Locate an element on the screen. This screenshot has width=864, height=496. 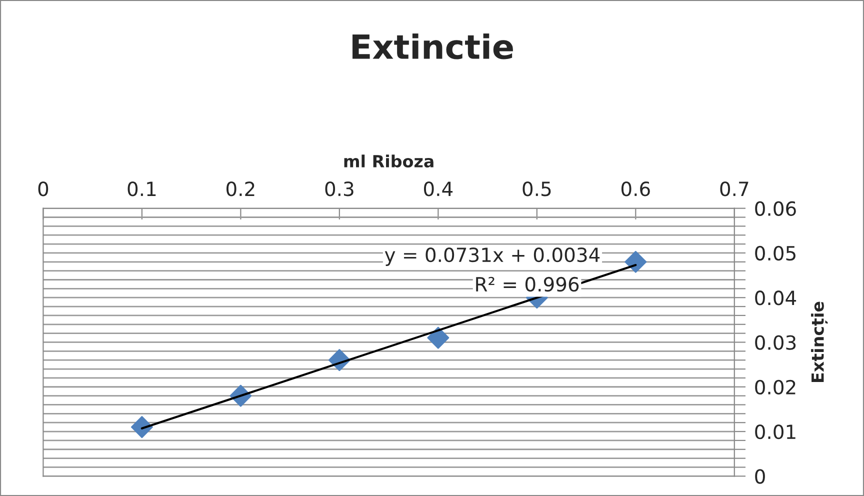
y-tick-label: 0.06 is located at coordinates (775, 208).